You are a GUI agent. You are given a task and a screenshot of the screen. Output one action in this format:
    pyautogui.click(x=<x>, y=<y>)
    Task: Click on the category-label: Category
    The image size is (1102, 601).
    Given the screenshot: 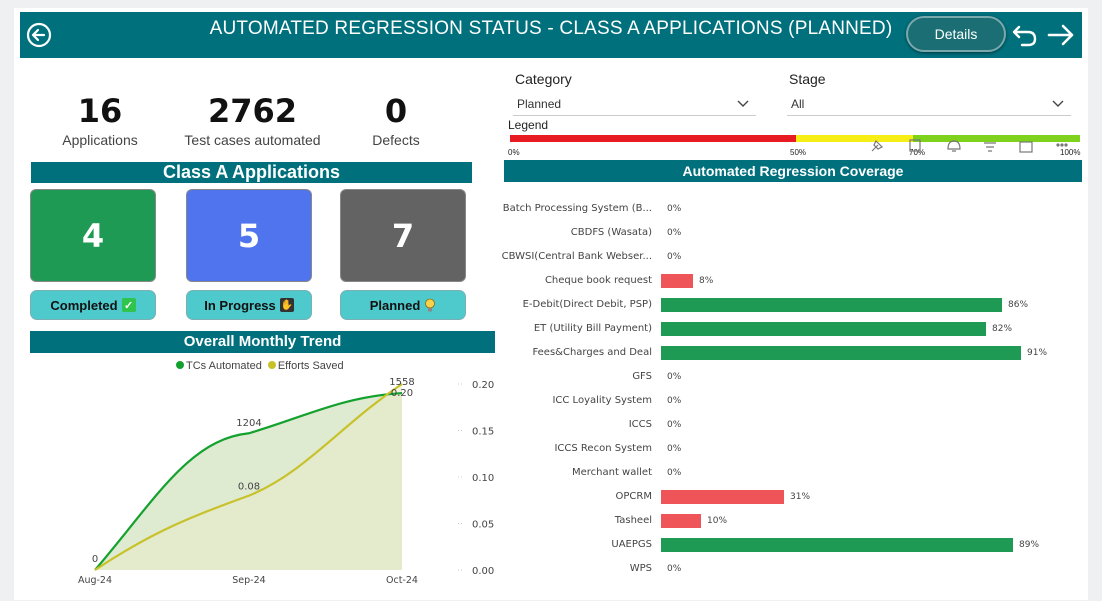 What is the action you would take?
    pyautogui.click(x=543, y=79)
    